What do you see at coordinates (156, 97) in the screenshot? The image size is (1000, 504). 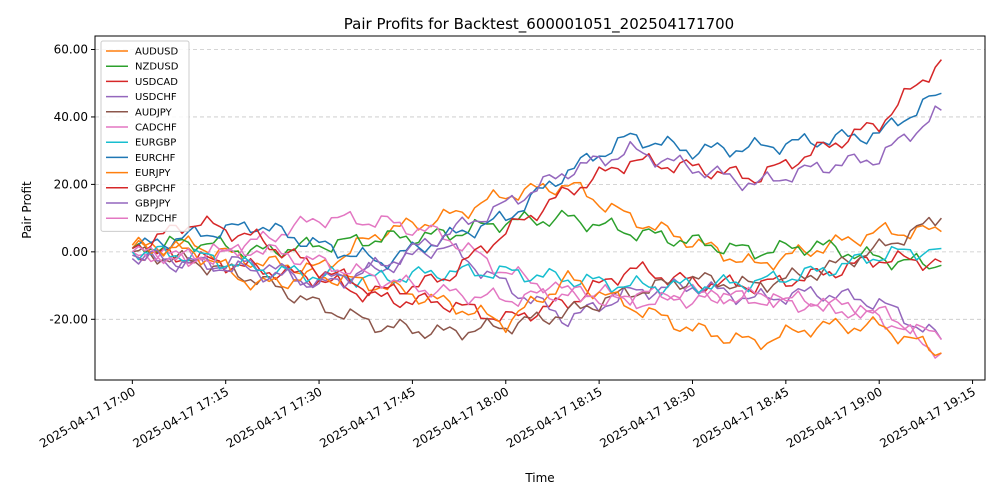 I see `legend-label: USDCHF` at bounding box center [156, 97].